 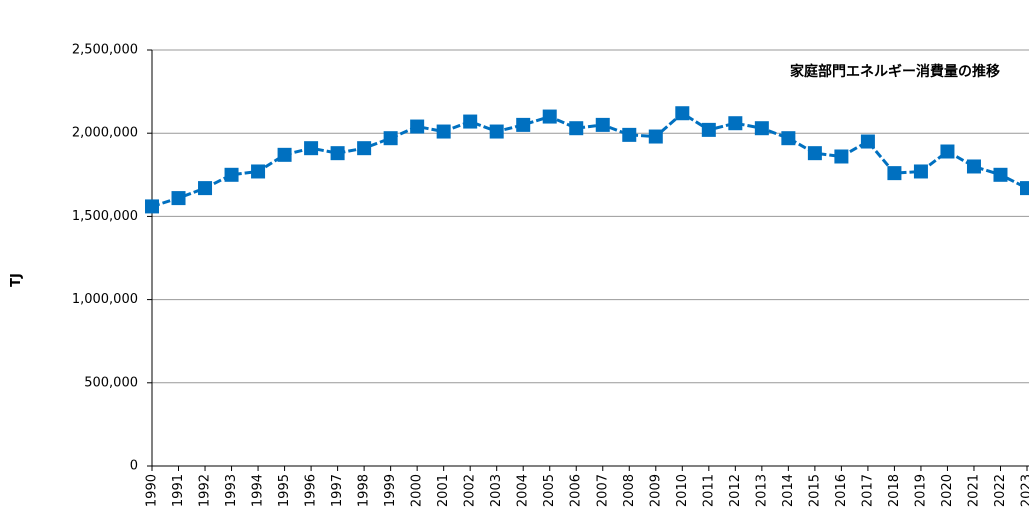 I want to click on y-axis-label: TJ, so click(x=16, y=280).